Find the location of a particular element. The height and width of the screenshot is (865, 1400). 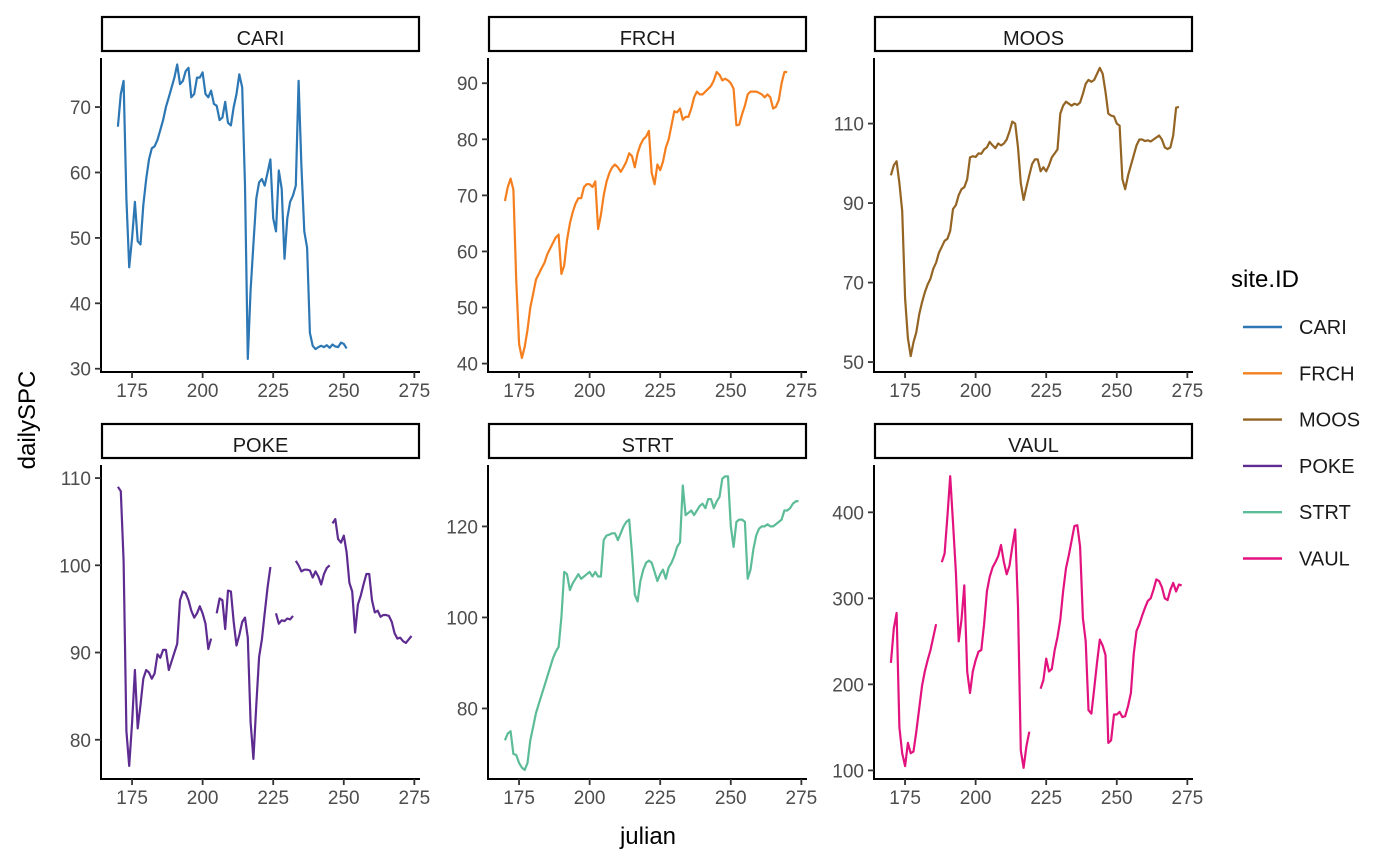

y-axis-title: dailySPC is located at coordinates (27, 420).